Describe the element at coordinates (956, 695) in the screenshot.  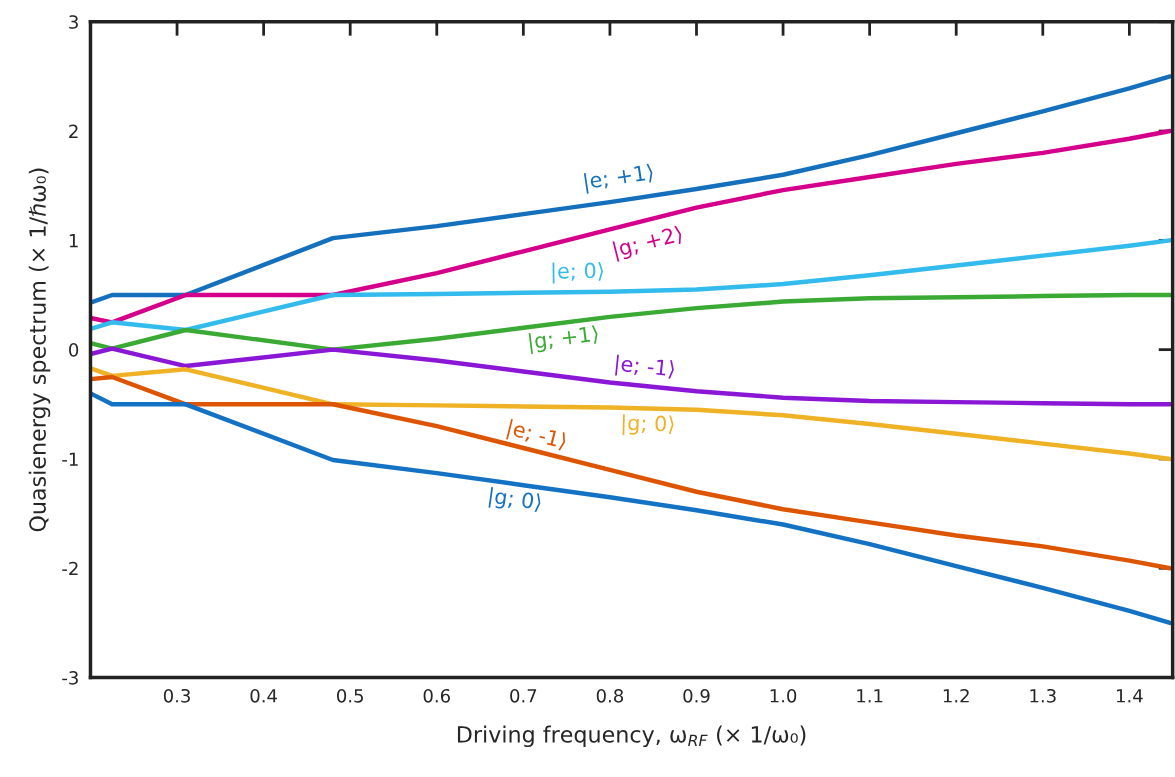
I see `x-tick-label: 1.2` at that location.